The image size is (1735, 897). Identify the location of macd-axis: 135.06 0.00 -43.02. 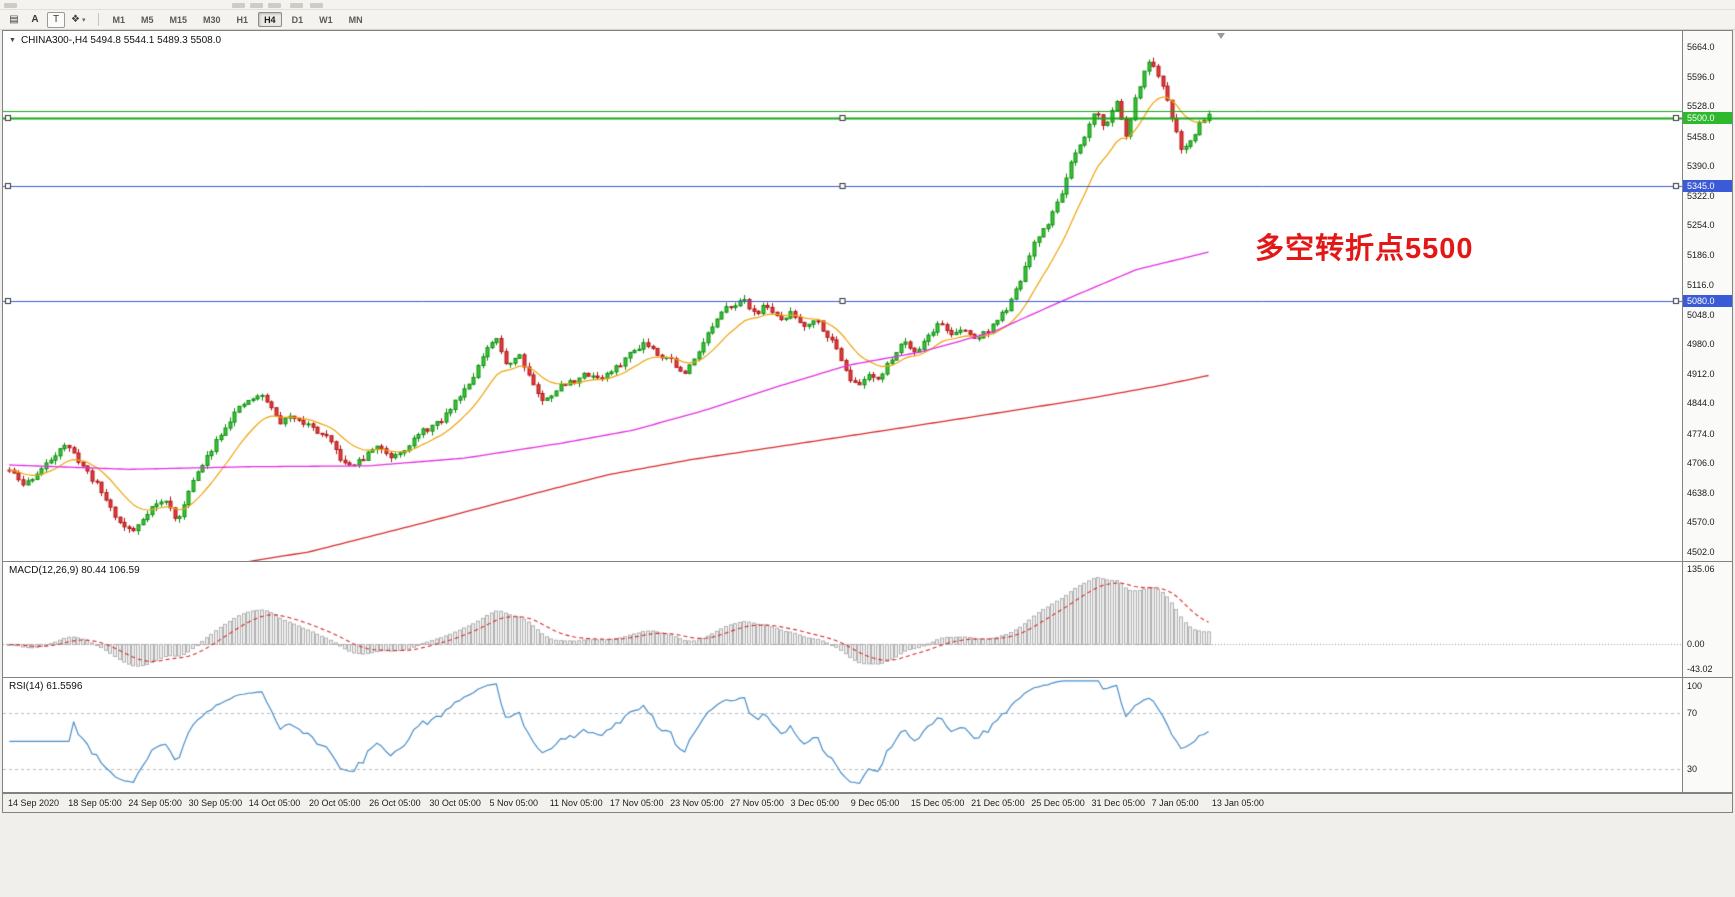
(1707, 619).